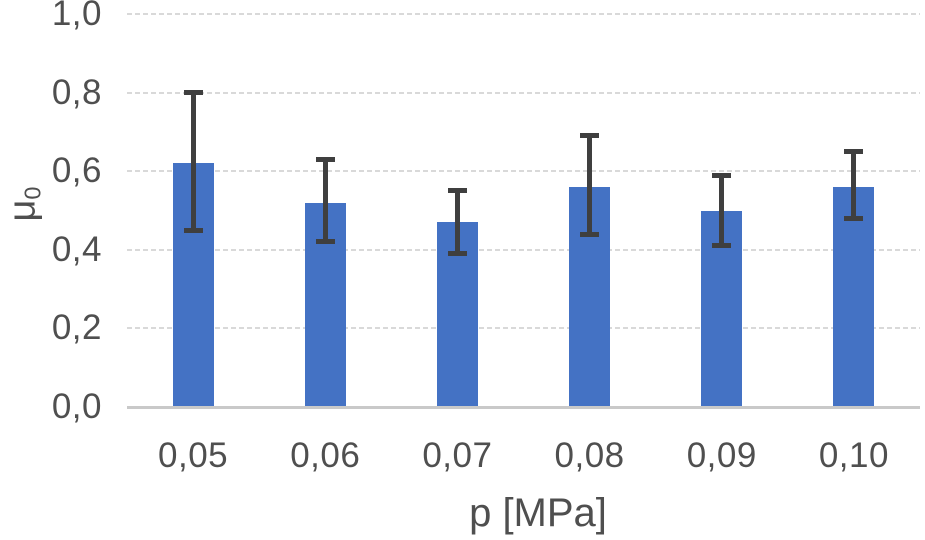 The image size is (925, 540). What do you see at coordinates (854, 296) in the screenshot?
I see `bar` at bounding box center [854, 296].